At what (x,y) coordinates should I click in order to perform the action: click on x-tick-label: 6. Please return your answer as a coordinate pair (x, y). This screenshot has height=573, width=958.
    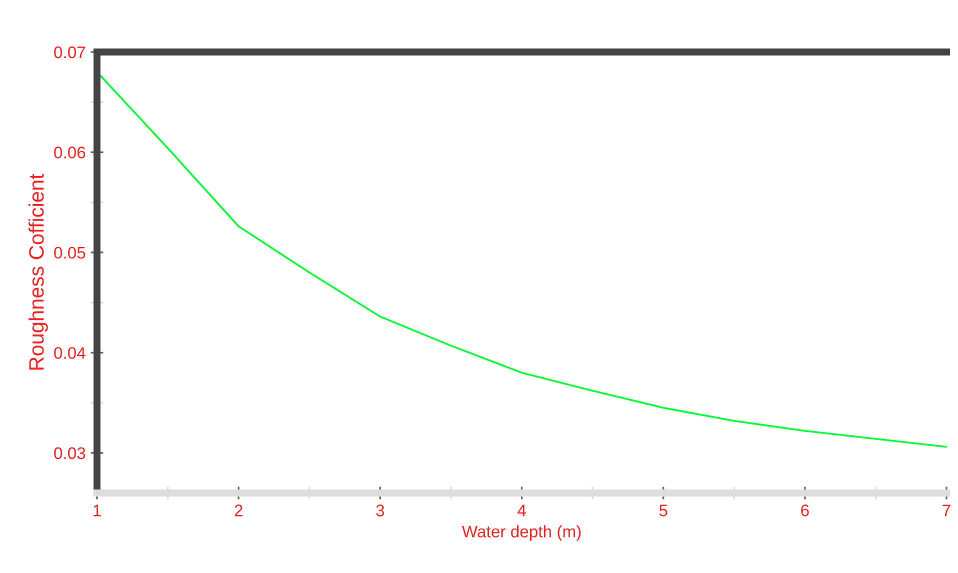
    Looking at the image, I should click on (805, 510).